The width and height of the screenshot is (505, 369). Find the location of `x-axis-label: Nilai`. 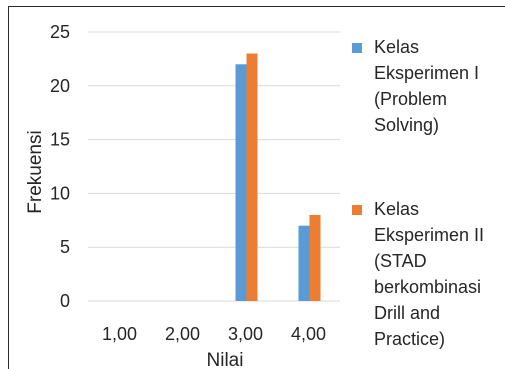

x-axis-label: Nilai is located at coordinates (225, 359).